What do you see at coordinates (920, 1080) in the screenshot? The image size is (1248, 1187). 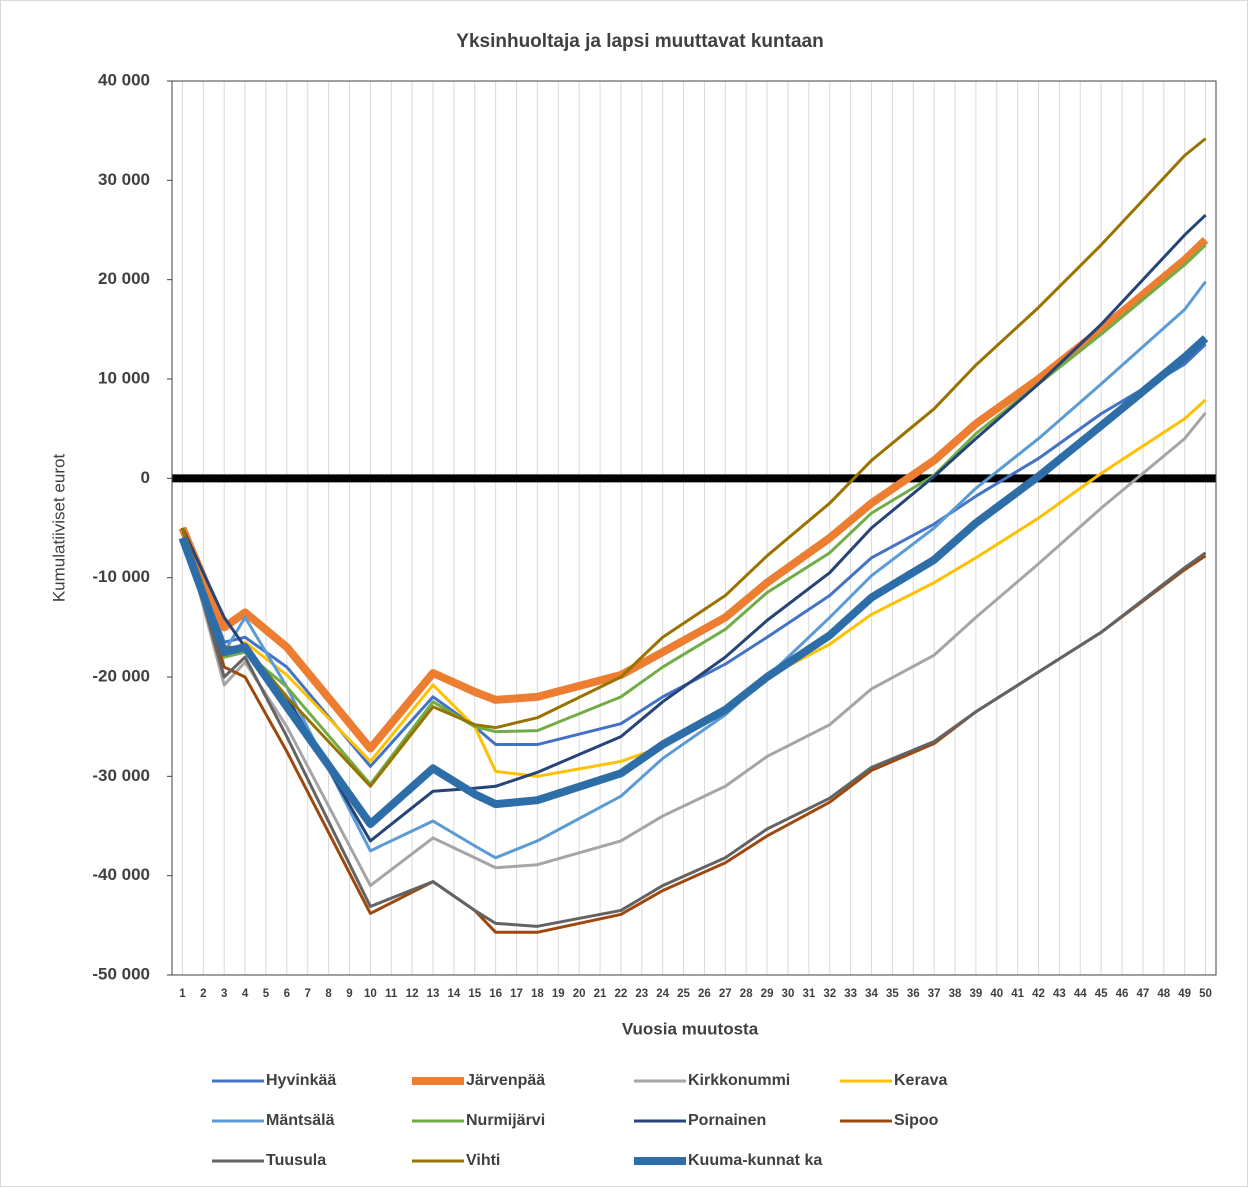 I see `legend-label: Kerava` at bounding box center [920, 1080].